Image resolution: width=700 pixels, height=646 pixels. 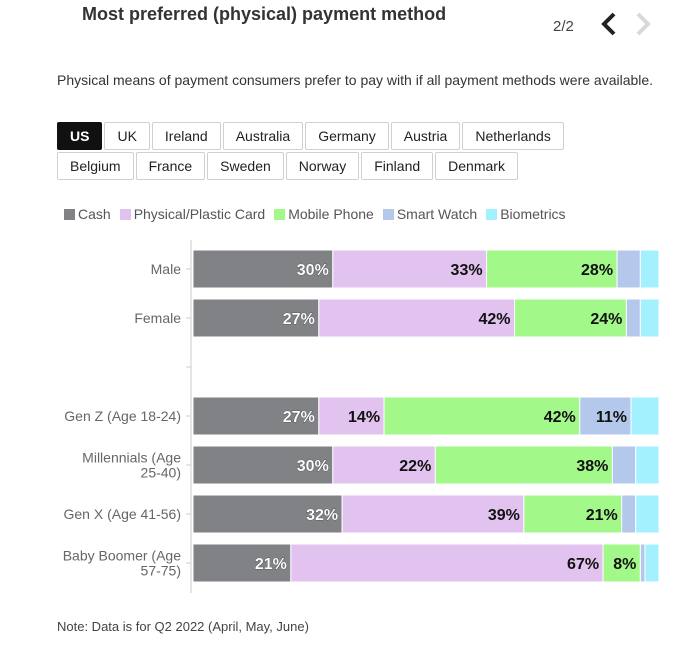 What do you see at coordinates (322, 515) in the screenshot?
I see `data-label: 32%` at bounding box center [322, 515].